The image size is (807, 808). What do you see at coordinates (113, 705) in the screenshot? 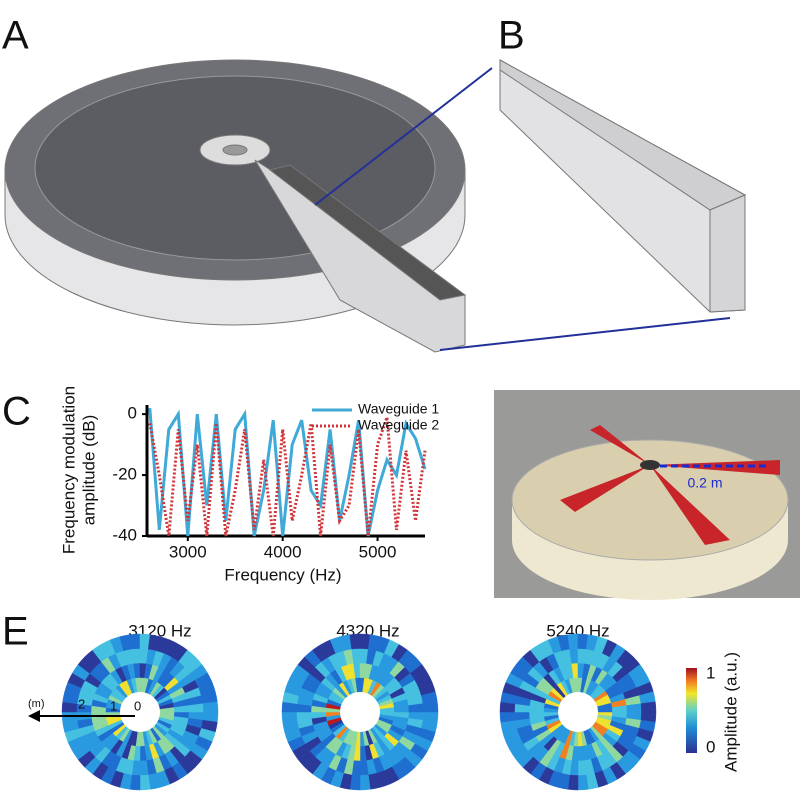
I see `axis-tick: 1` at bounding box center [113, 705].